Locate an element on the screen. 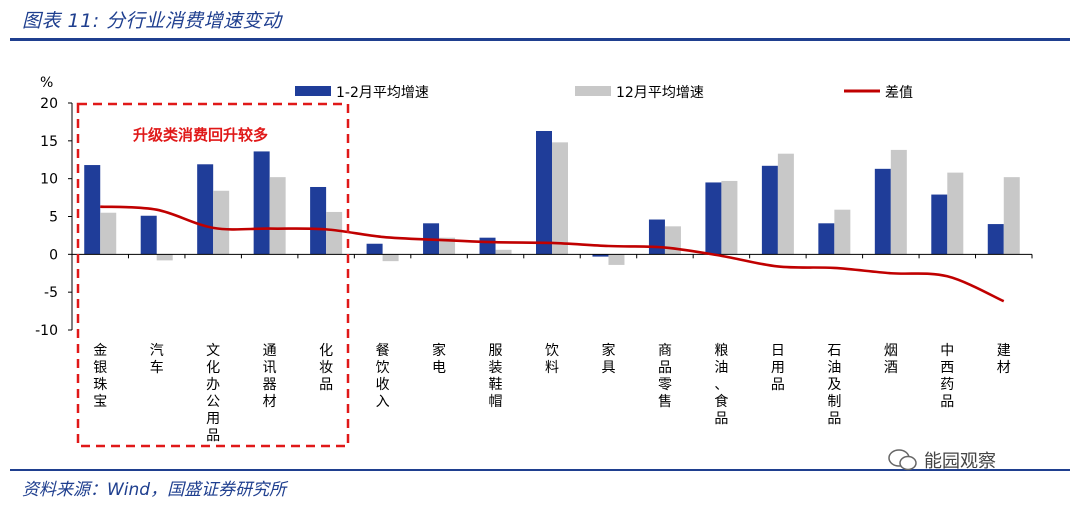 Image resolution: width=1080 pixels, height=508 pixels. legend-label-series2: 12月平均增速 is located at coordinates (660, 93).